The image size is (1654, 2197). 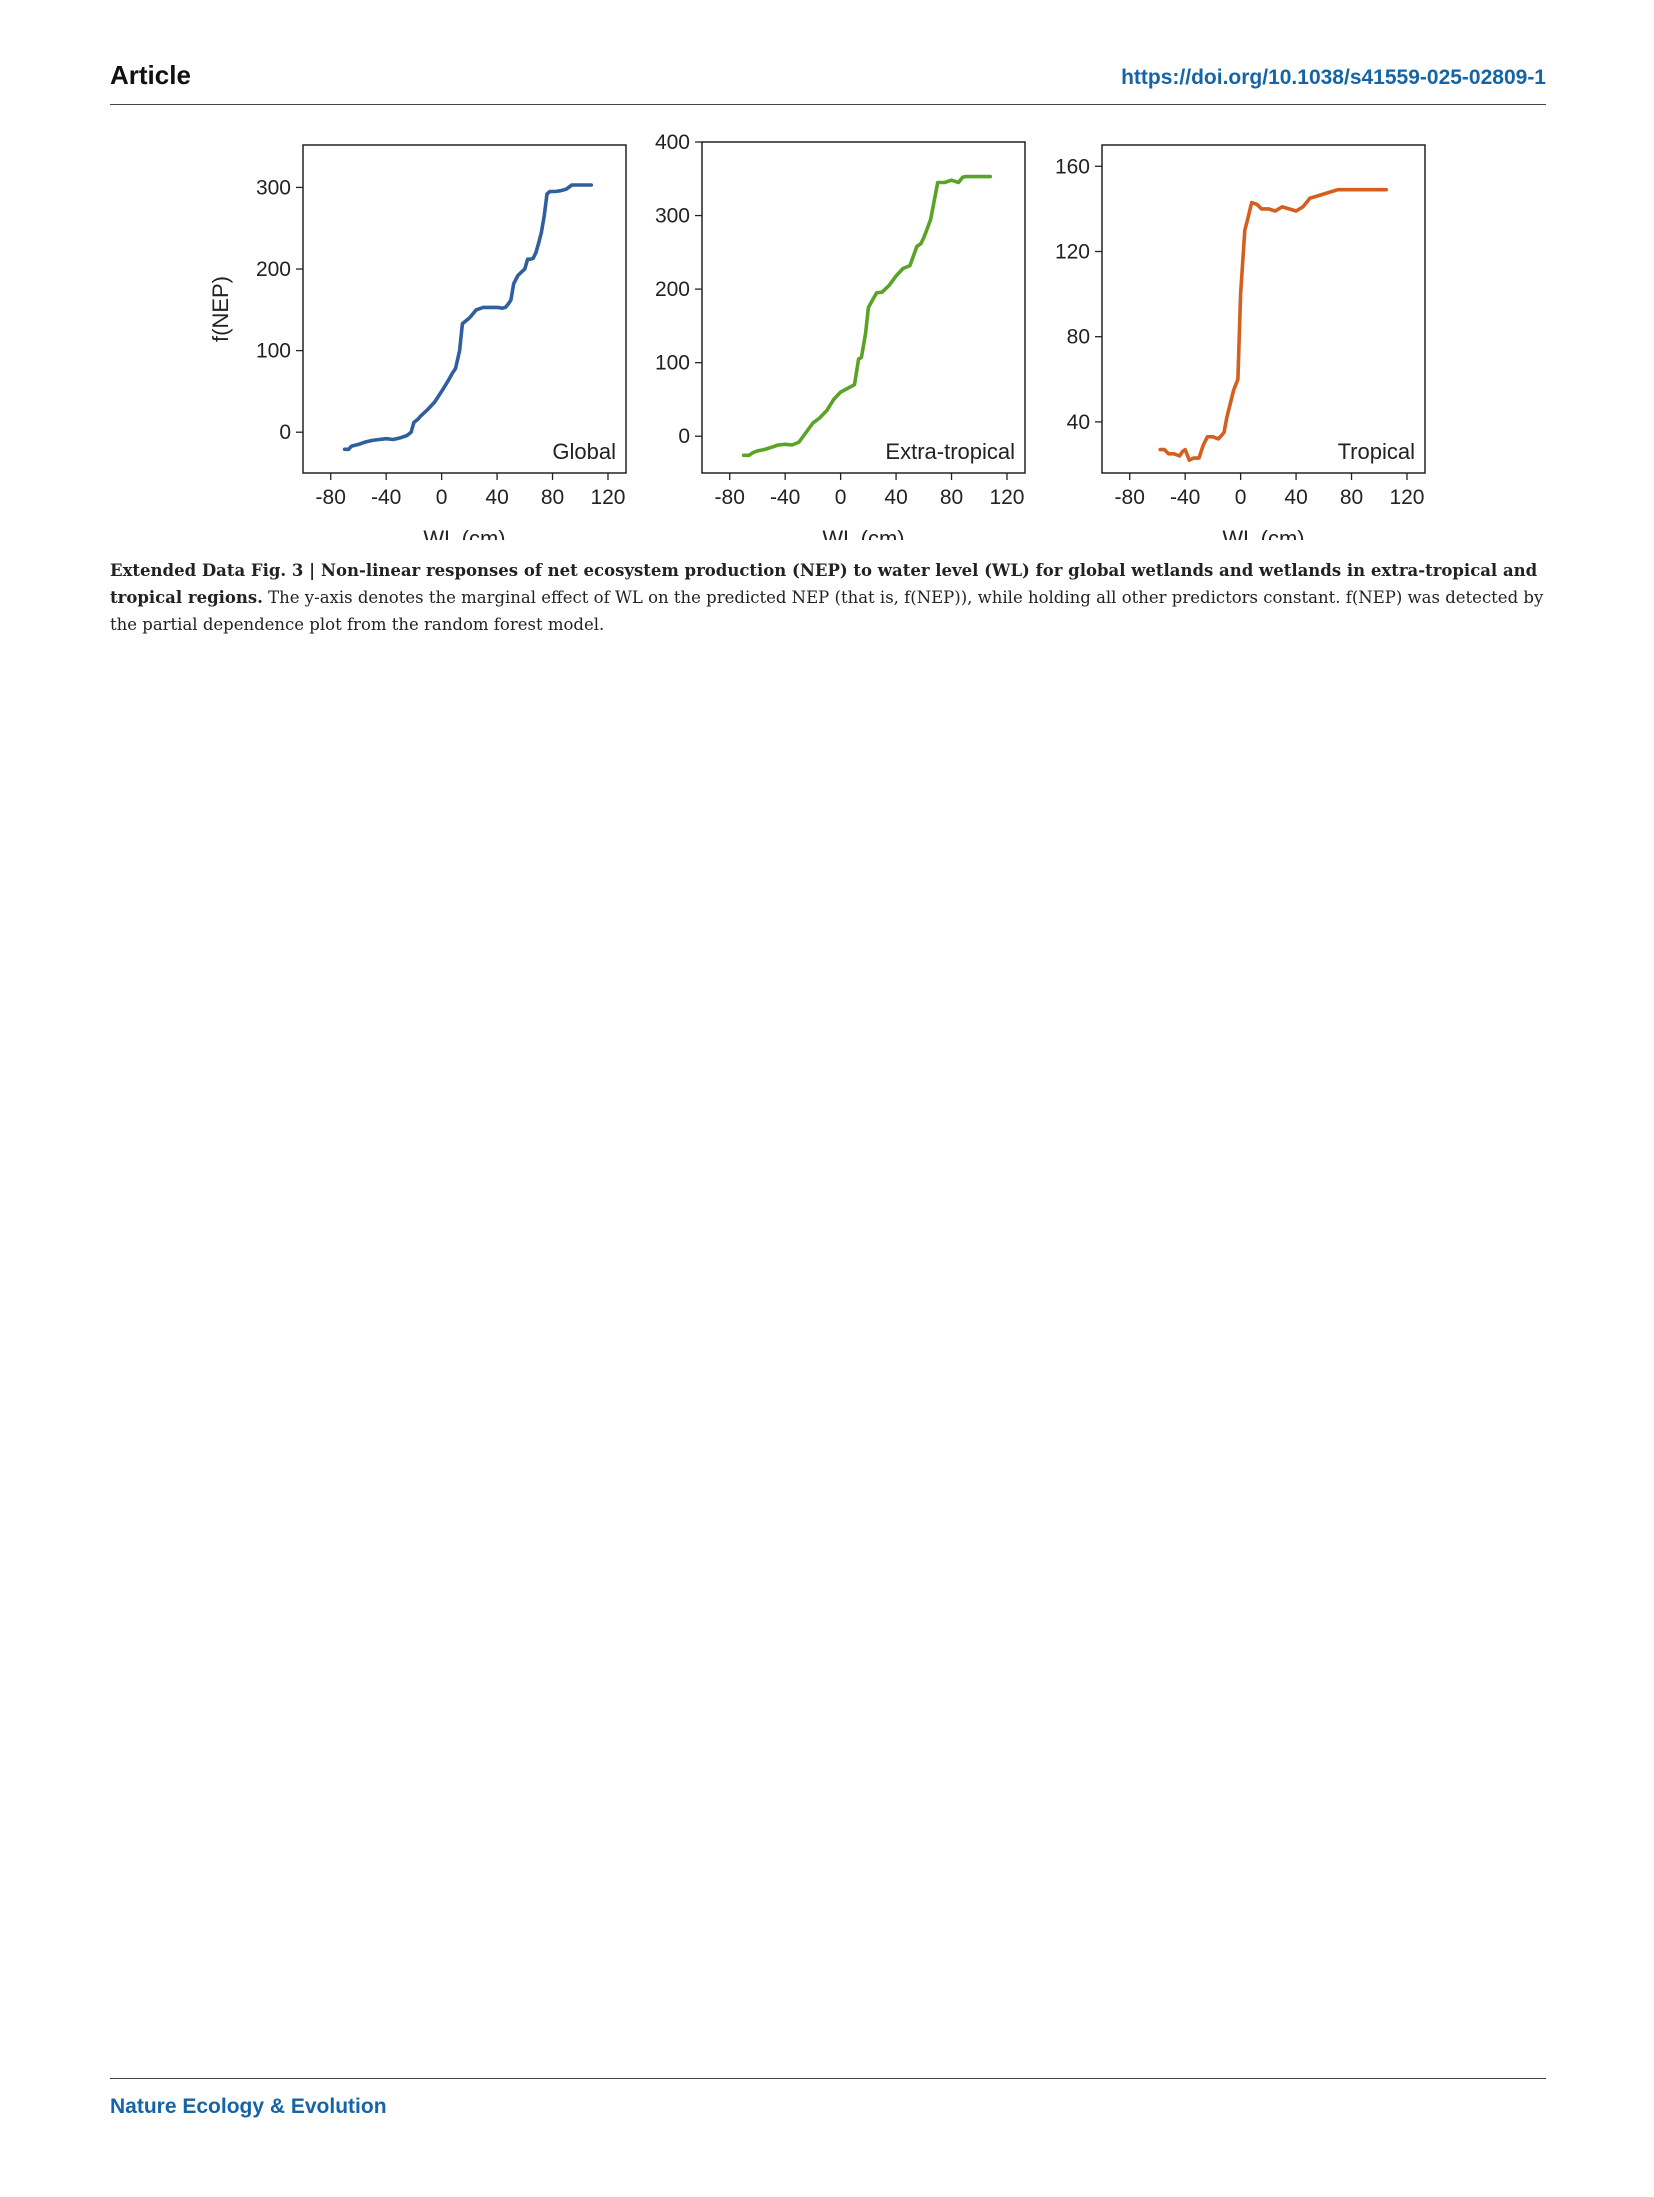 What do you see at coordinates (863, 533) in the screenshot?
I see `panel-2-x-axis-label: WL (cm)` at bounding box center [863, 533].